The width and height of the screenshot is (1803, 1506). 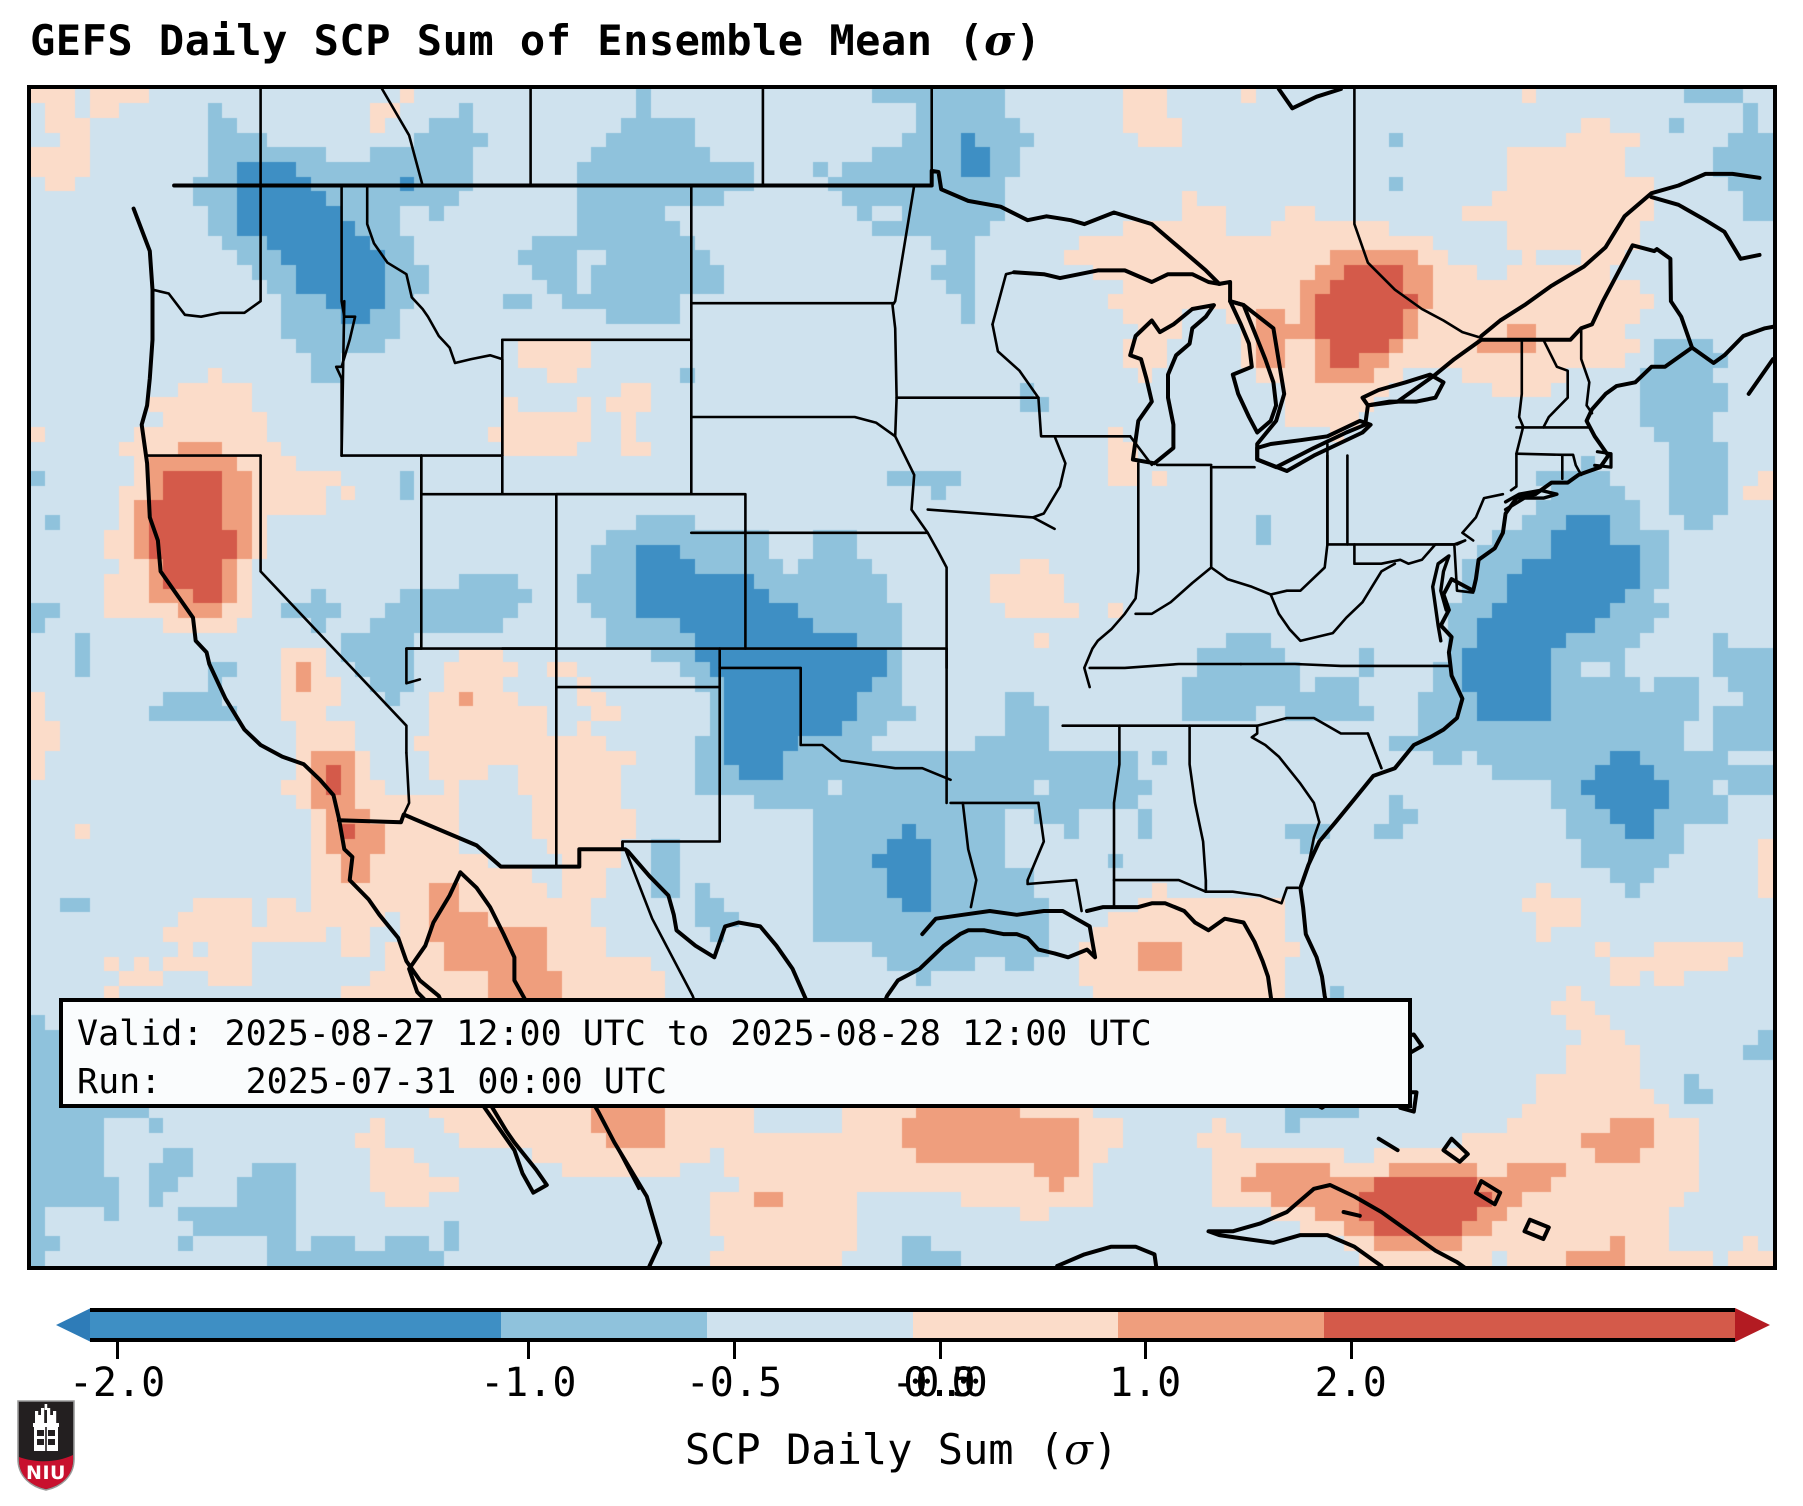 I want to click on colorbar-label-after: ), so click(x=1105, y=1449).